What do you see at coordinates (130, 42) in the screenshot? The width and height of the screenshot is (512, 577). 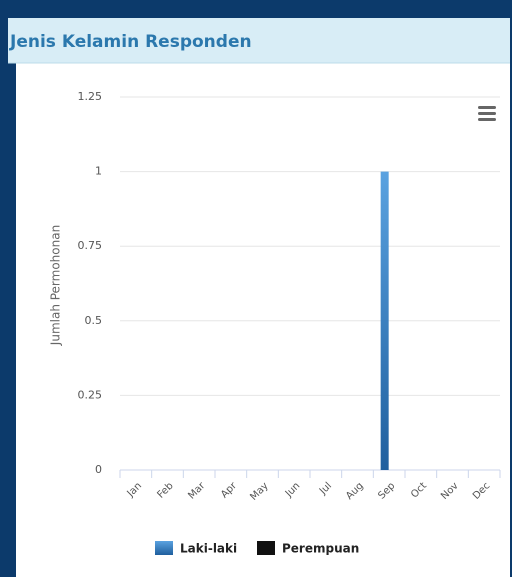 I see `chart-title: Jenis Kelamin Responden` at bounding box center [130, 42].